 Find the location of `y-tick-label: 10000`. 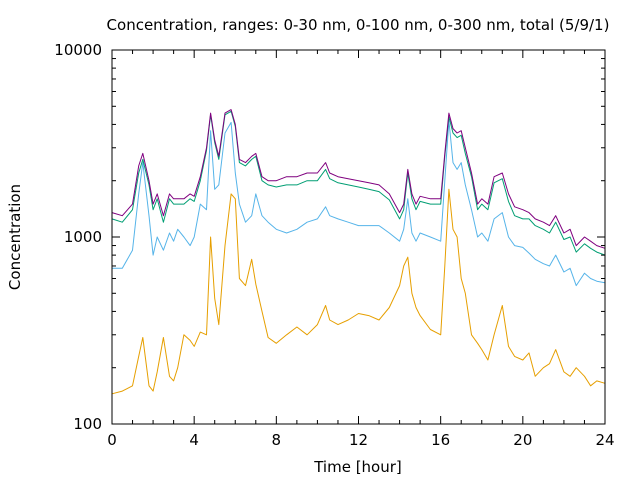

y-tick-label: 10000 is located at coordinates (78, 50).